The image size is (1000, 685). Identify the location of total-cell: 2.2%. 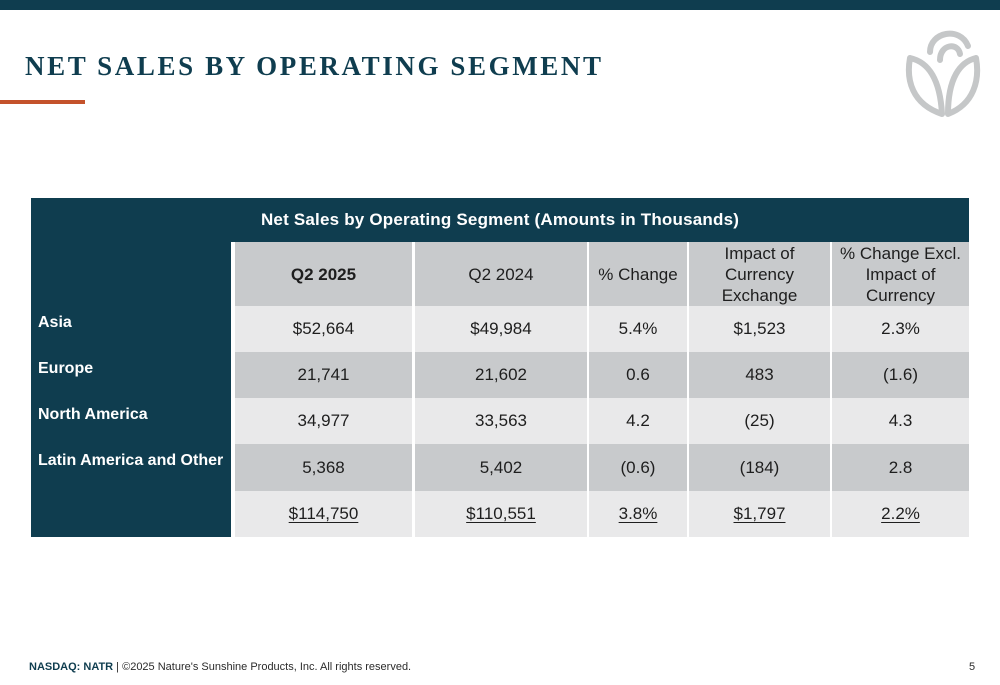
(901, 514).